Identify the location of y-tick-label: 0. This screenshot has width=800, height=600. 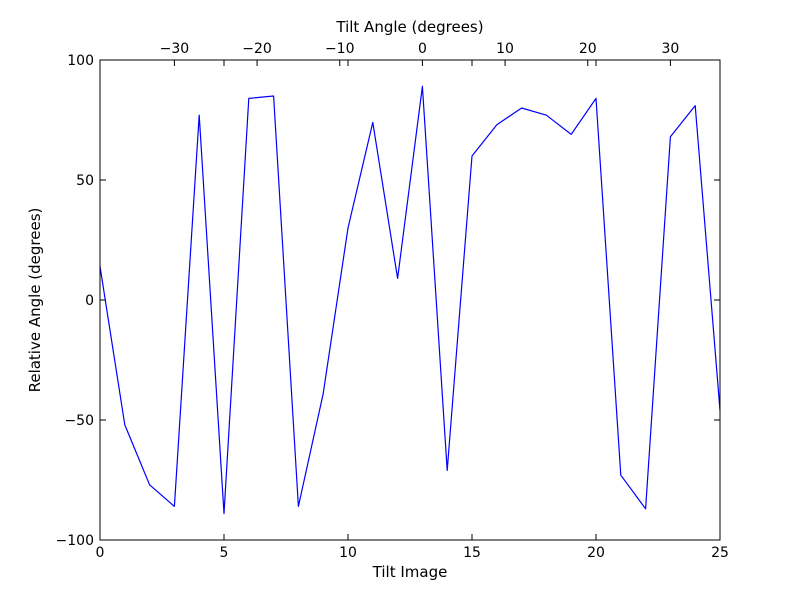
(89, 301).